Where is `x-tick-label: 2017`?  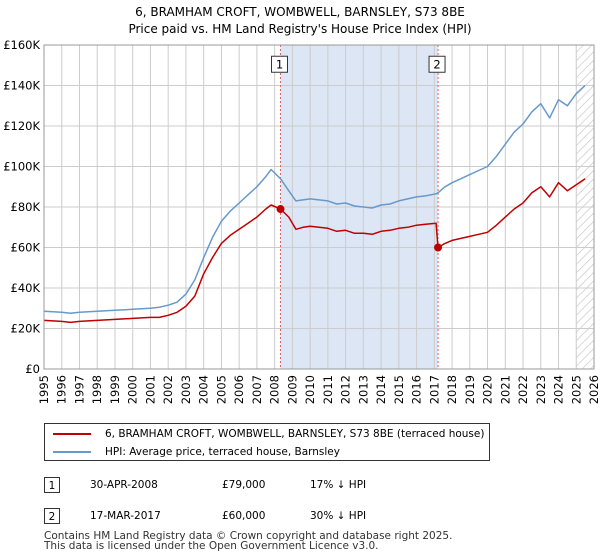
x-tick-label: 2017 is located at coordinates (434, 389).